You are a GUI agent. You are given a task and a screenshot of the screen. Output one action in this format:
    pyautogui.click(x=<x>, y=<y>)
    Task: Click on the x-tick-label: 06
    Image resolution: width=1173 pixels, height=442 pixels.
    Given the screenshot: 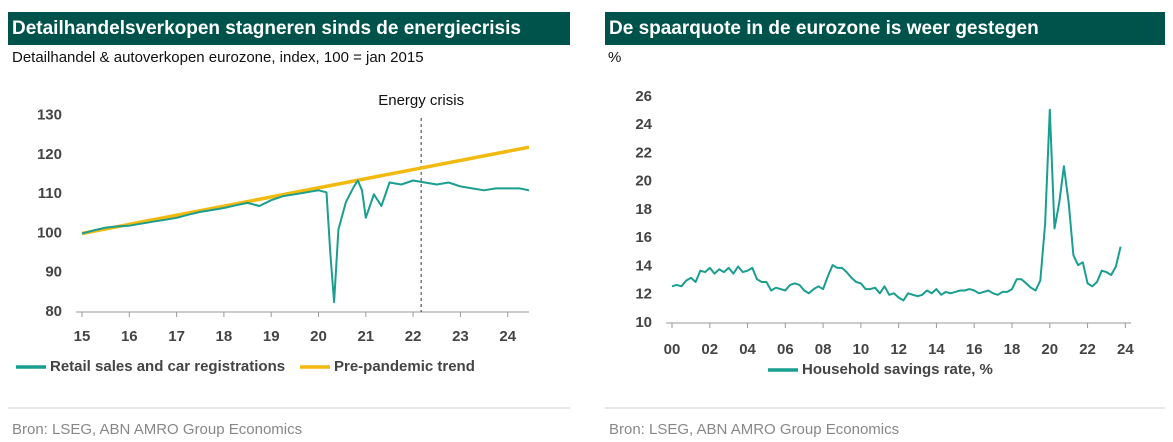 What is the action you would take?
    pyautogui.click(x=785, y=349)
    